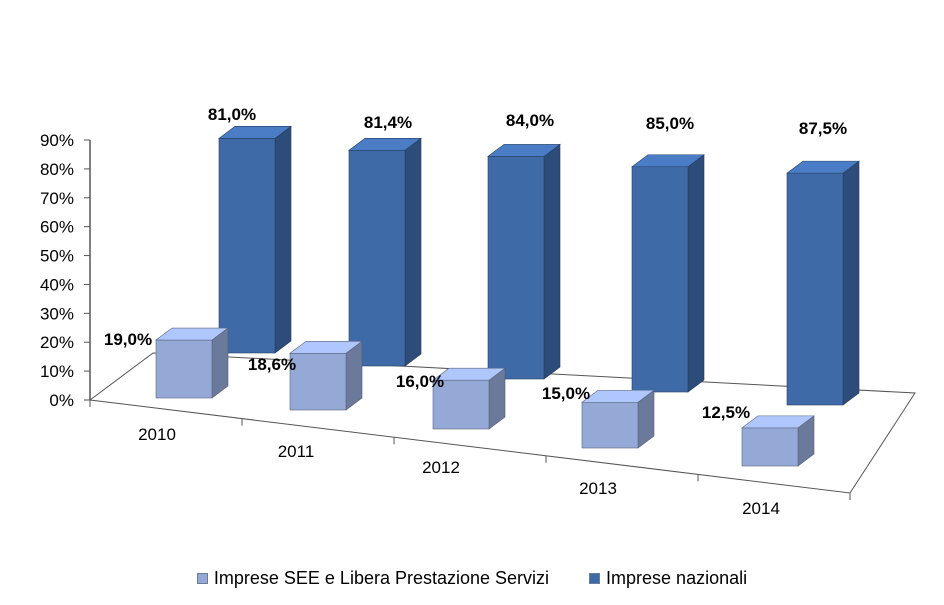  I want to click on data-label-see: 15,0%, so click(566, 393).